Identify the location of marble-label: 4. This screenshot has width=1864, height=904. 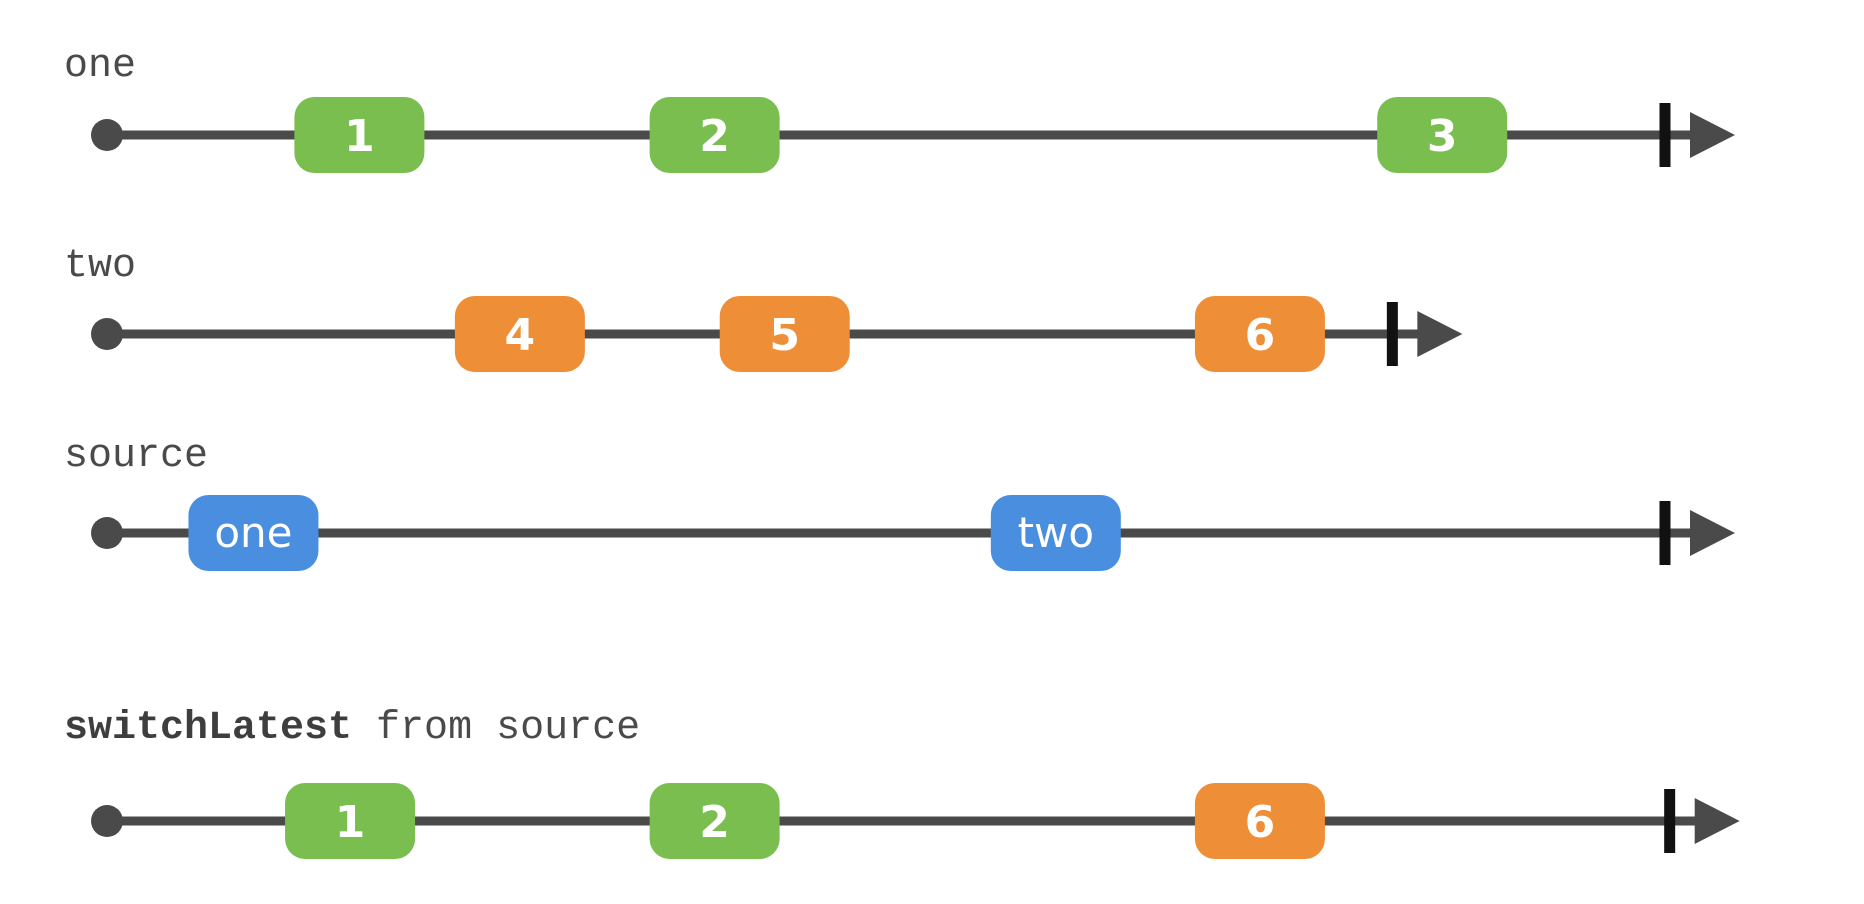
(520, 335).